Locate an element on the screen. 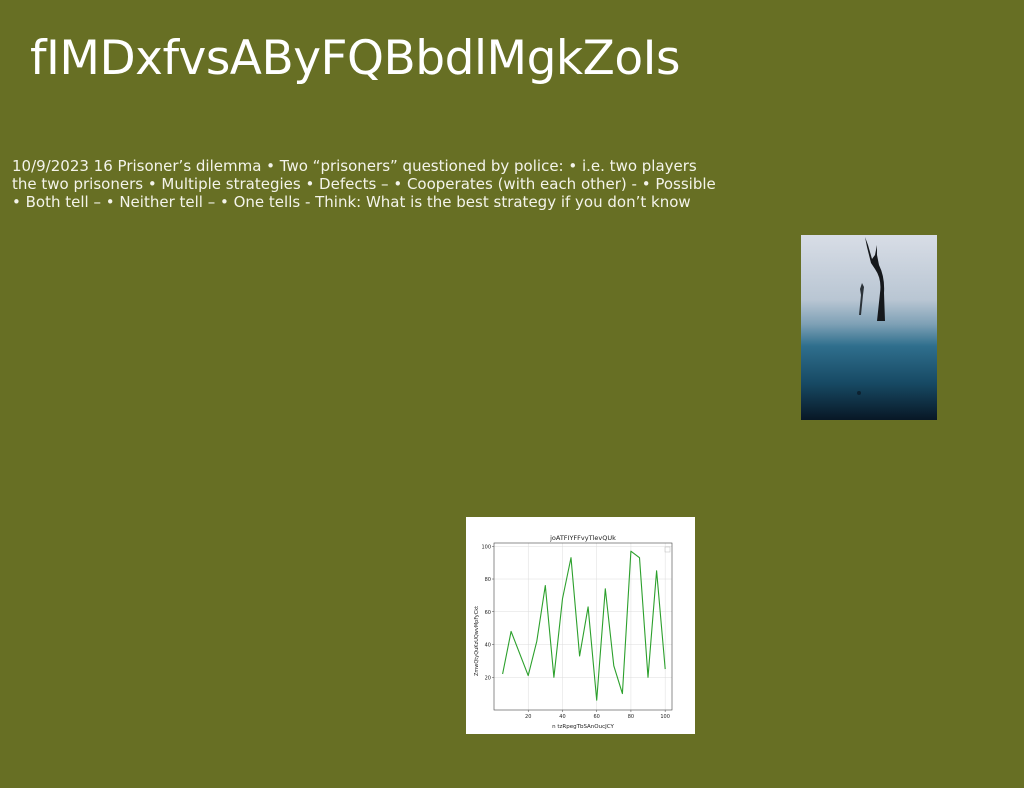  chart-tick-label-x: 60 is located at coordinates (597, 717).